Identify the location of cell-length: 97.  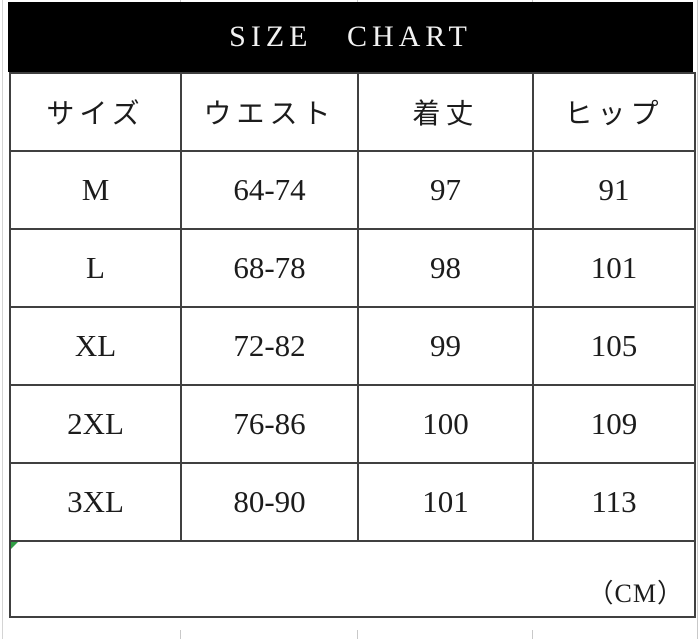
(445, 190).